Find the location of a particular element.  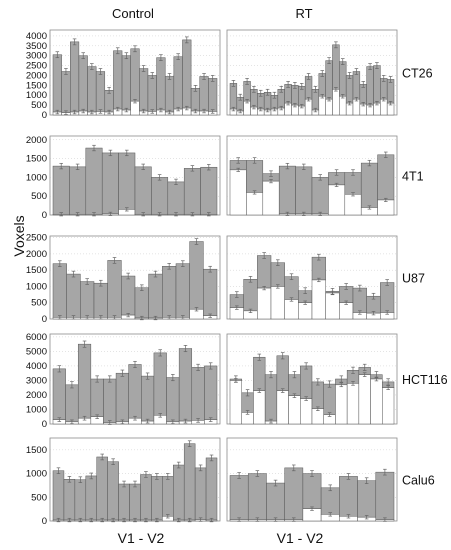

row-label-calu6: Calu6 is located at coordinates (418, 481).